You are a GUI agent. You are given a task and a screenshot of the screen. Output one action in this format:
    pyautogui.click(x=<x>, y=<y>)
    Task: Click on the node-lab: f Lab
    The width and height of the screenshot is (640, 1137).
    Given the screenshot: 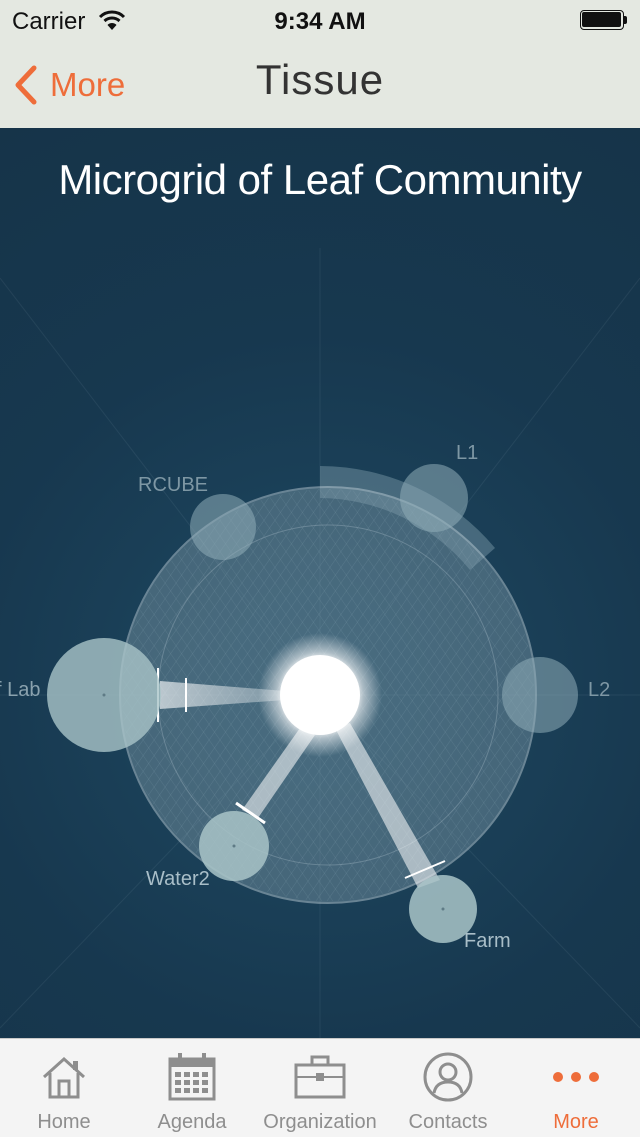 What is the action you would take?
    pyautogui.click(x=80, y=695)
    